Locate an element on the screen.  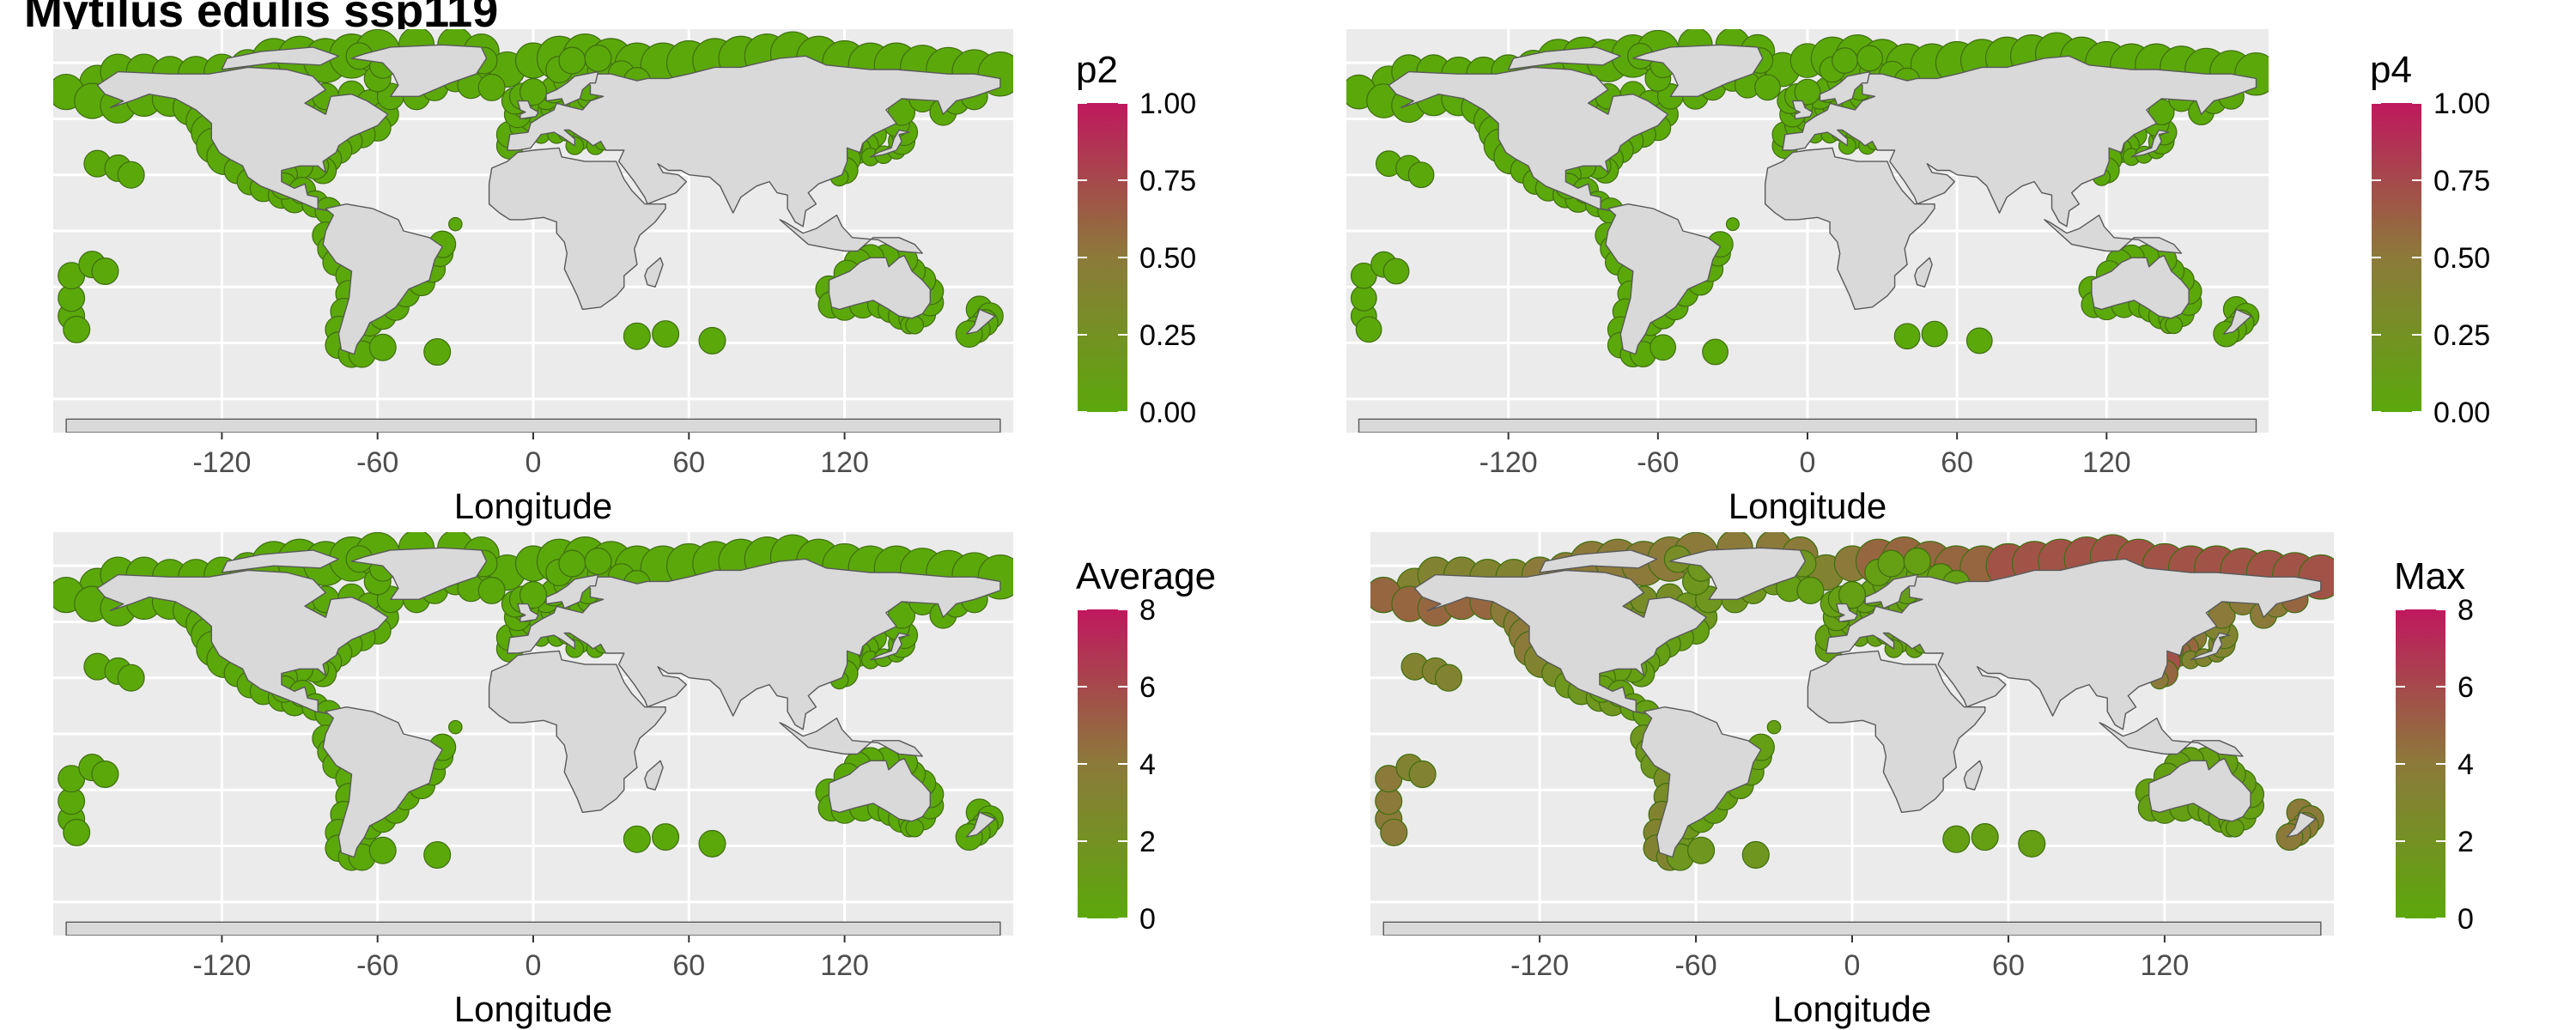
legend-tick-label: 0 is located at coordinates (2466, 919).